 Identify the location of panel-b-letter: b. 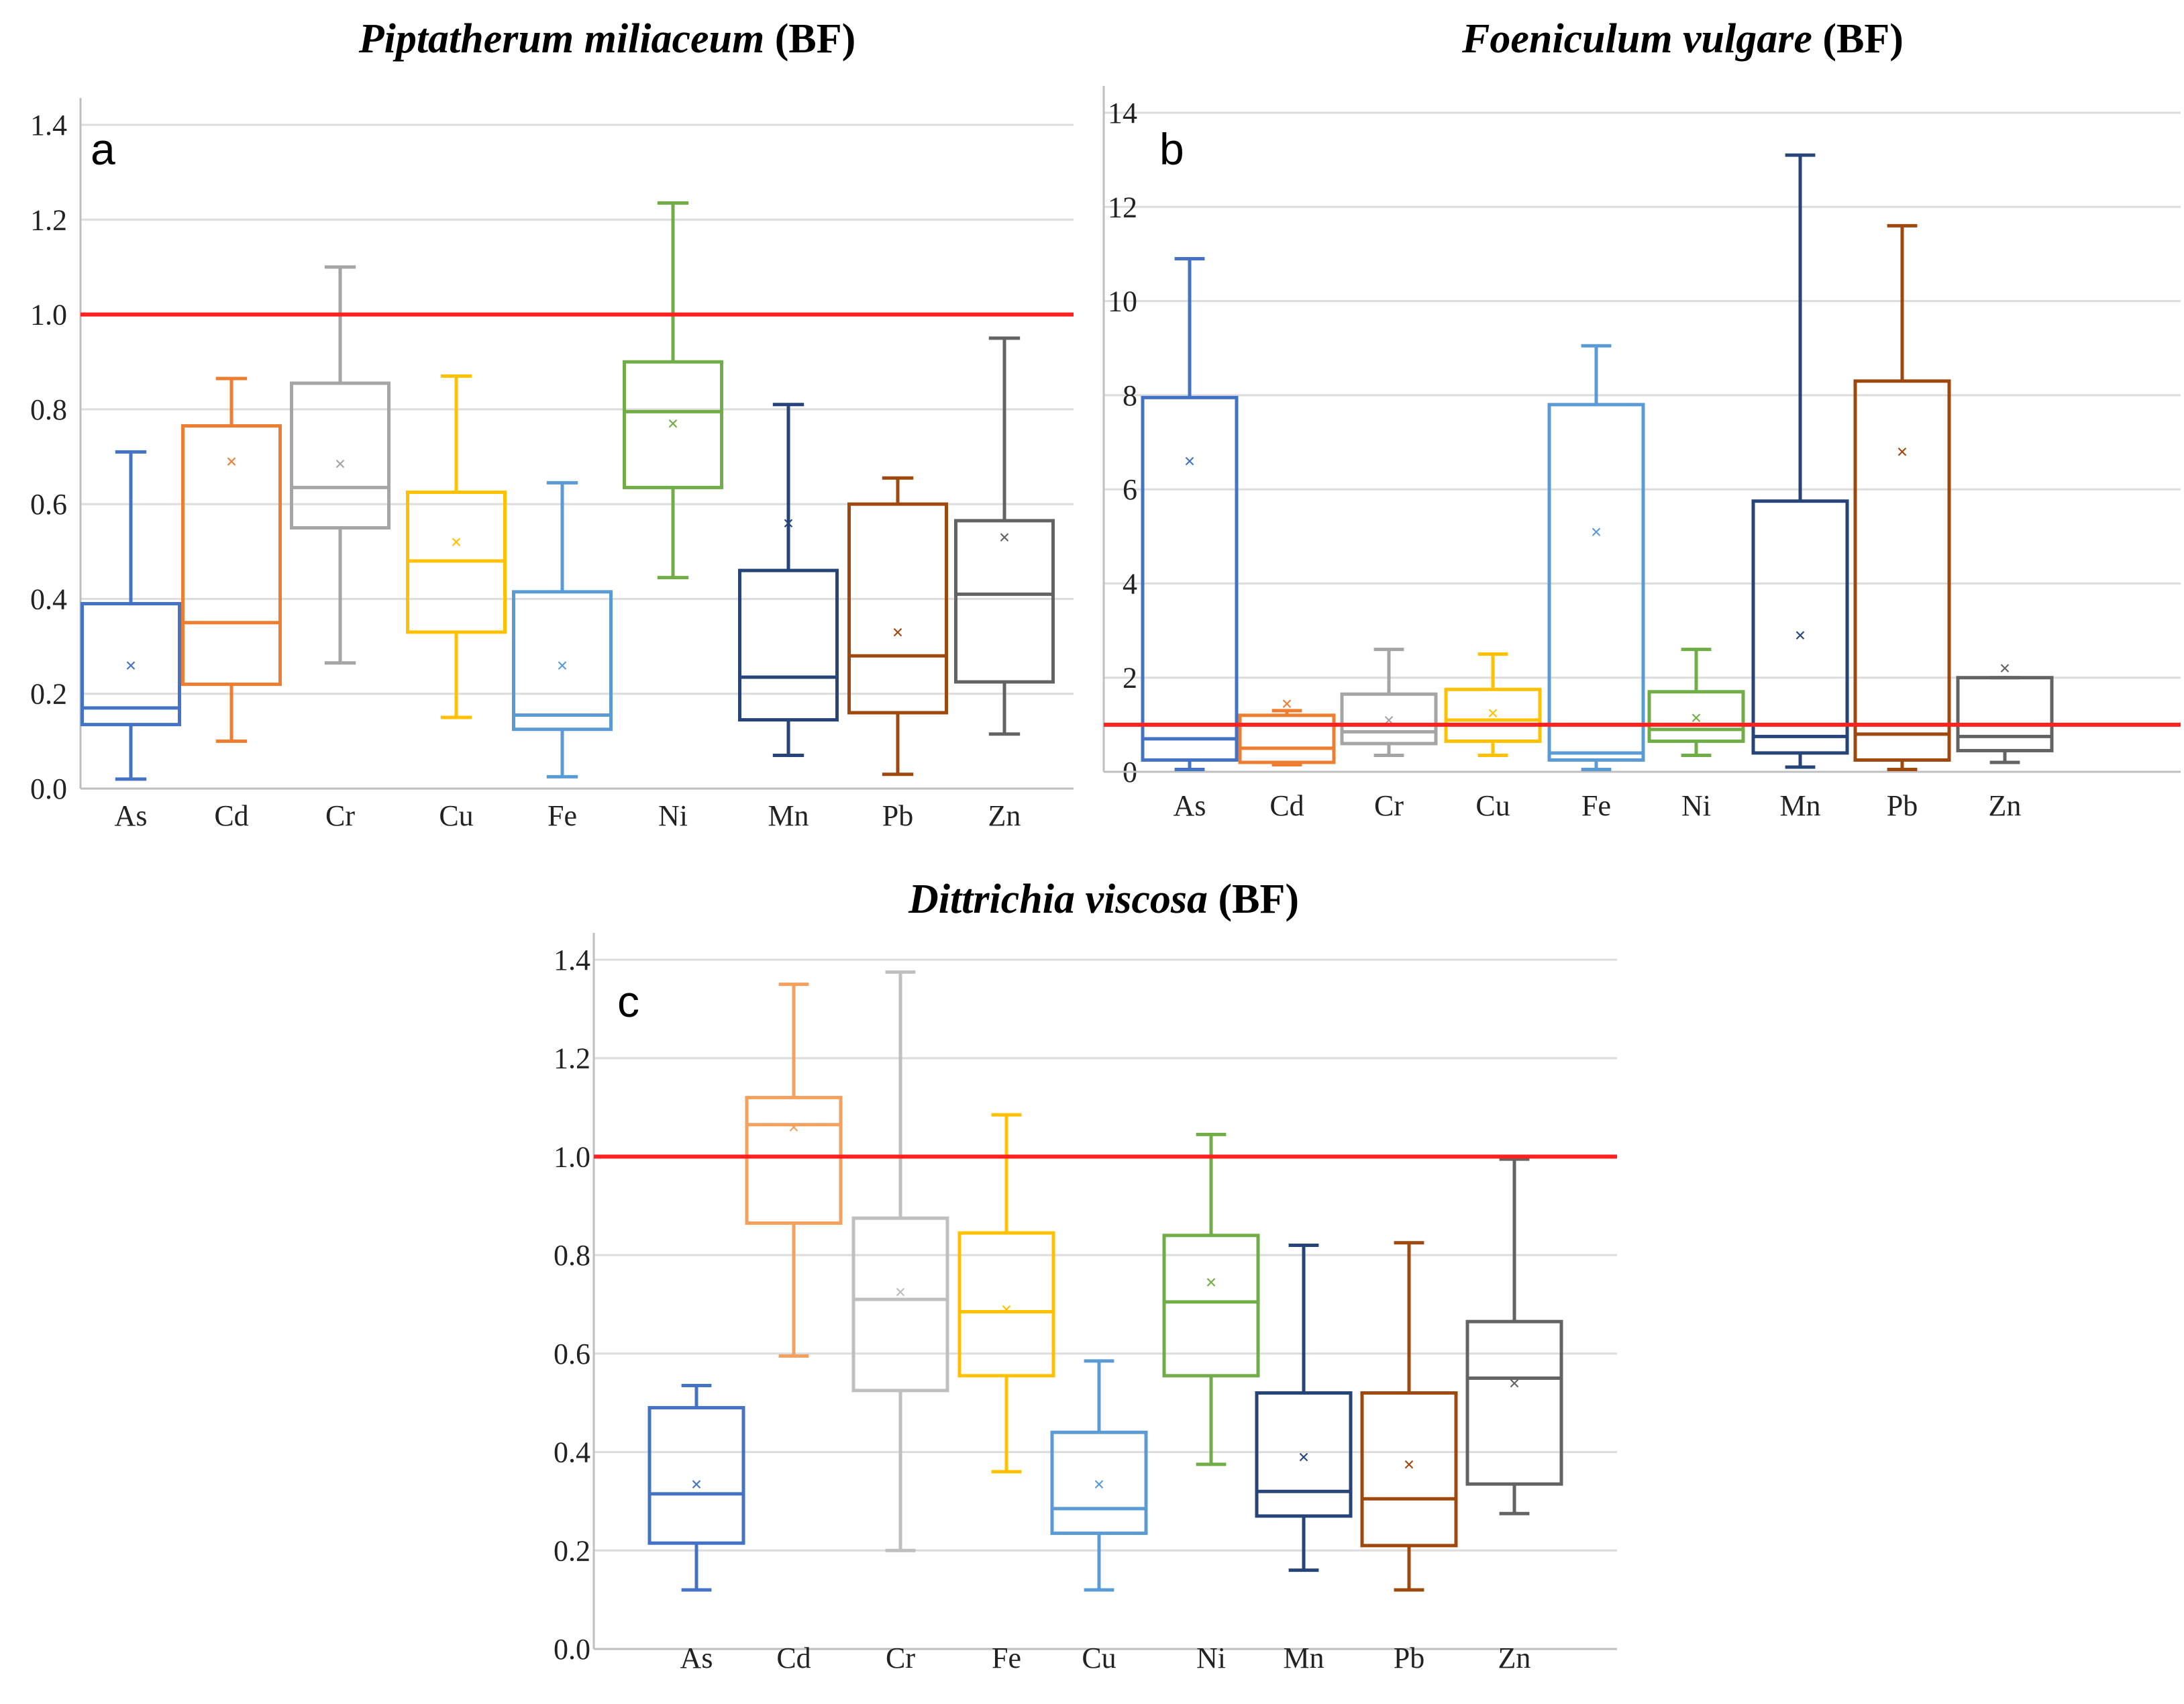
(1171, 149).